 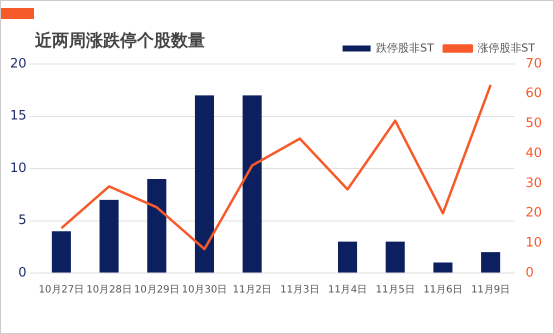 What do you see at coordinates (533, 64) in the screenshot?
I see `y2-tick-label: 70` at bounding box center [533, 64].